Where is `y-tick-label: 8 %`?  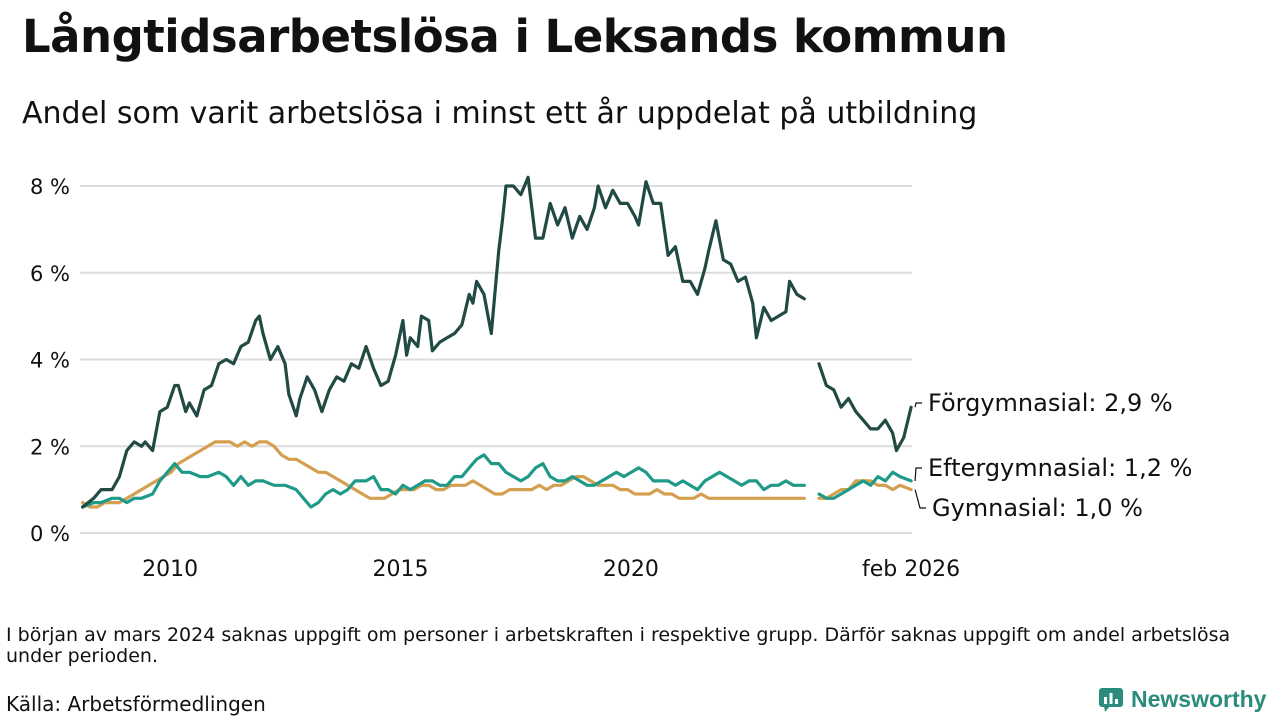 y-tick-label: 8 % is located at coordinates (50, 187).